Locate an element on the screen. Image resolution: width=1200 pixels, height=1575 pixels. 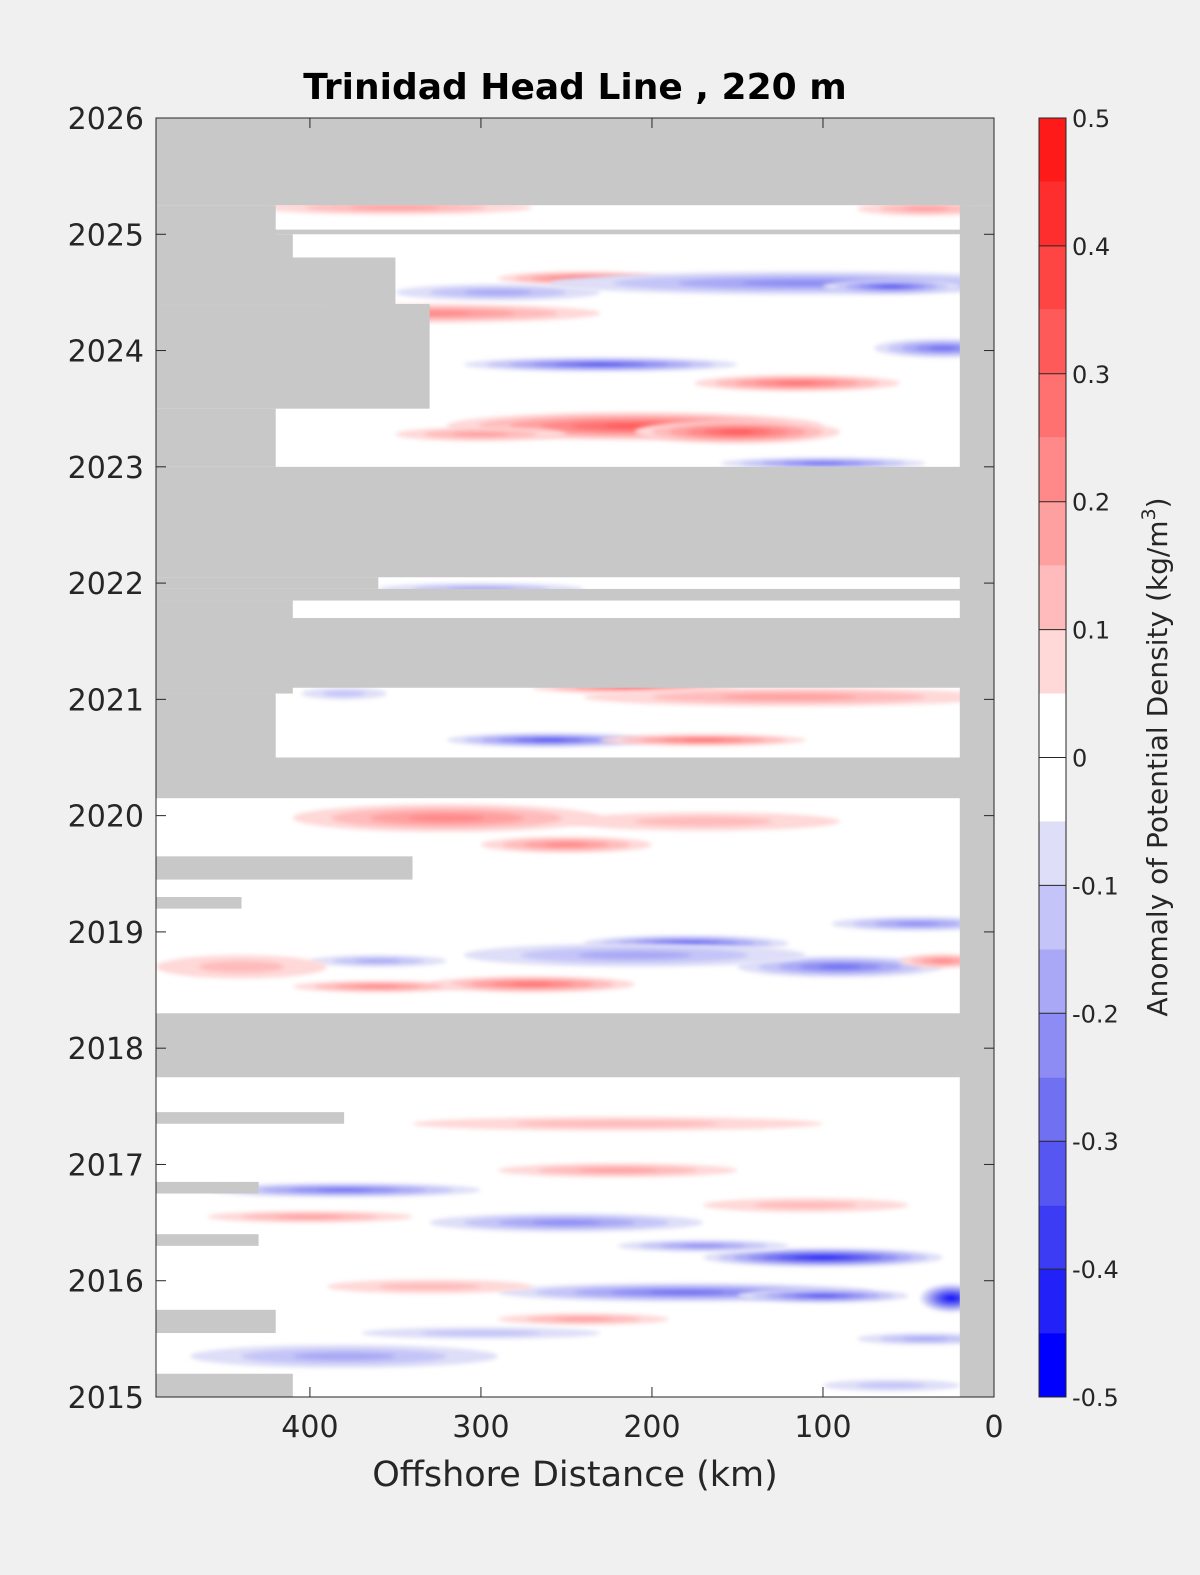
x-tick-label: 300 is located at coordinates (480, 1427).